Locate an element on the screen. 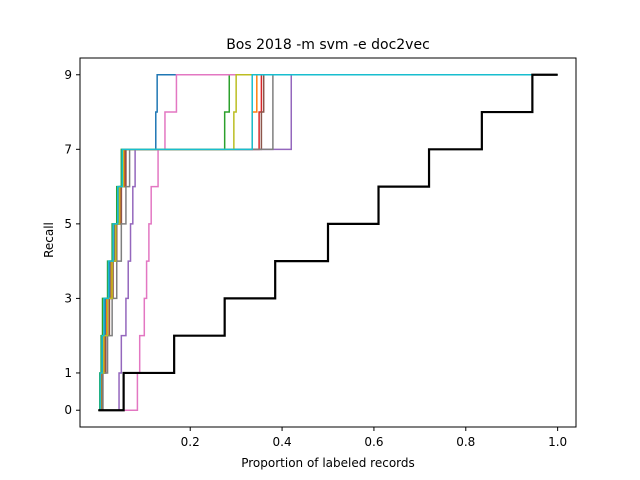  y-tick-label: 5 is located at coordinates (68, 224).